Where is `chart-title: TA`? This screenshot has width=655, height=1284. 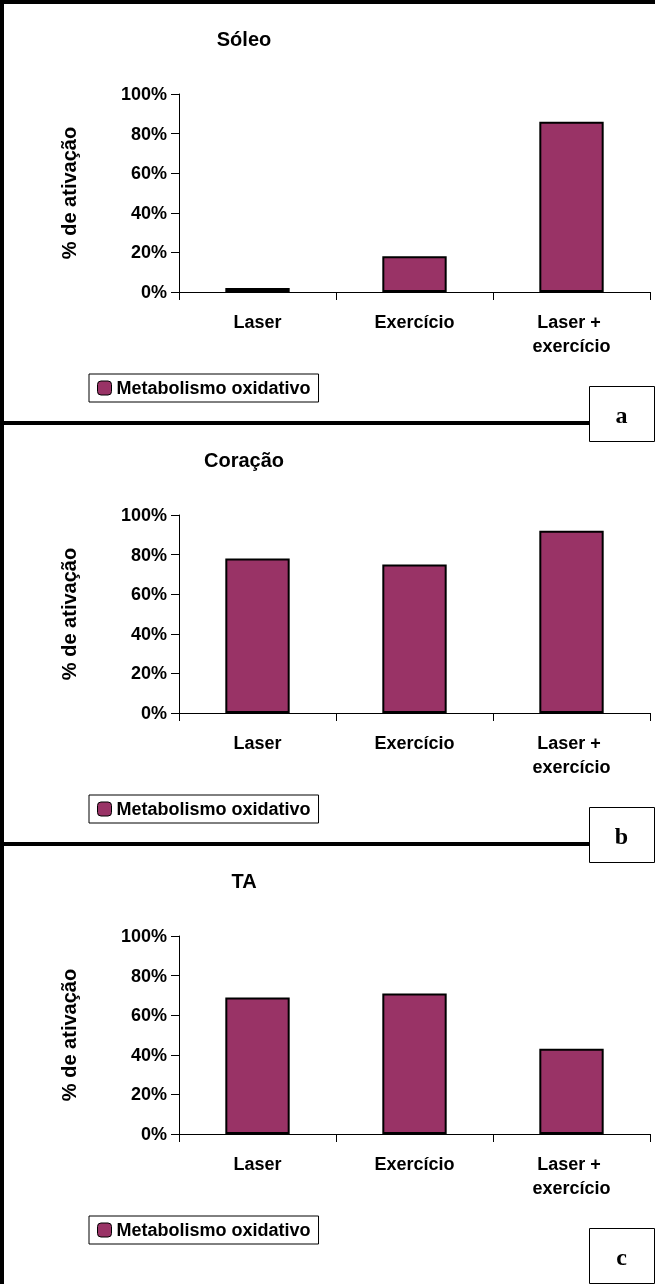 chart-title: TA is located at coordinates (244, 881).